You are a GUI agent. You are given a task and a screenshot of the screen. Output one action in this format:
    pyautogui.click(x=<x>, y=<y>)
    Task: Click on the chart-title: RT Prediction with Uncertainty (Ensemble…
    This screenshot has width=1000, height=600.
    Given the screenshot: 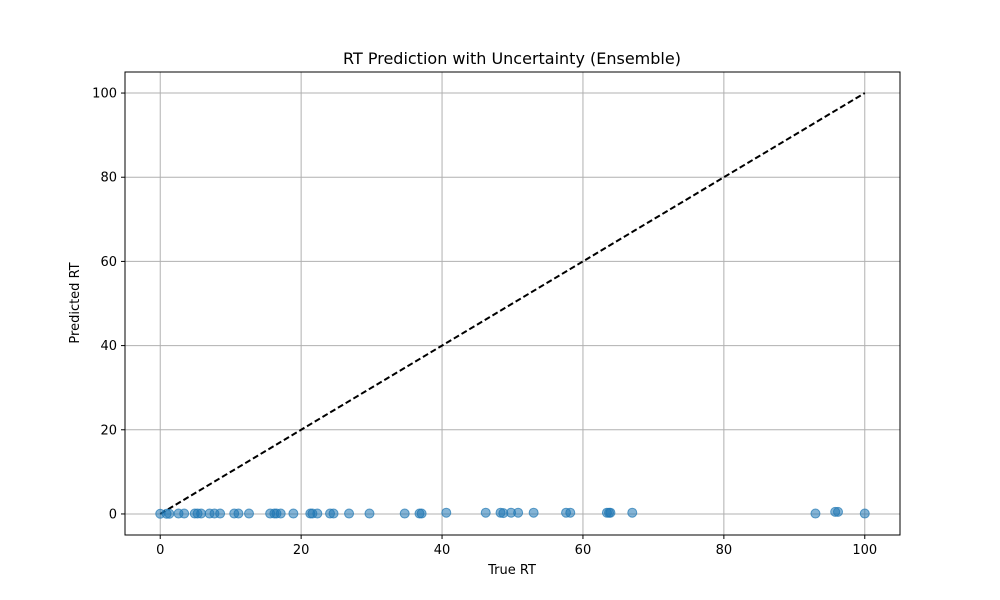 What is the action you would take?
    pyautogui.click(x=512, y=58)
    